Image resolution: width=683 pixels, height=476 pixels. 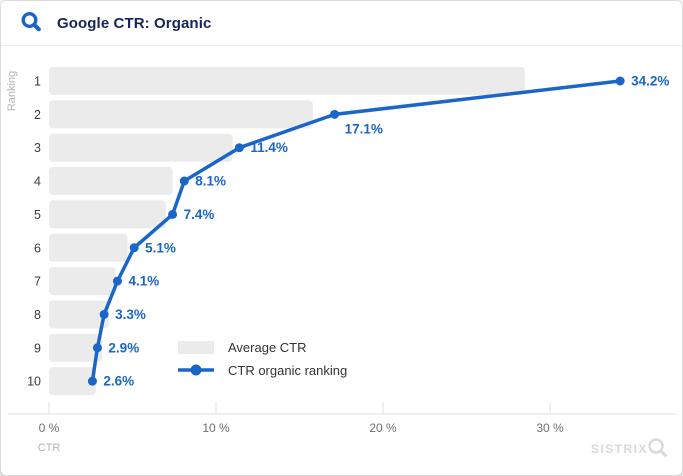 I want to click on legend-label-average-ctr: Average CTR, so click(x=267, y=347).